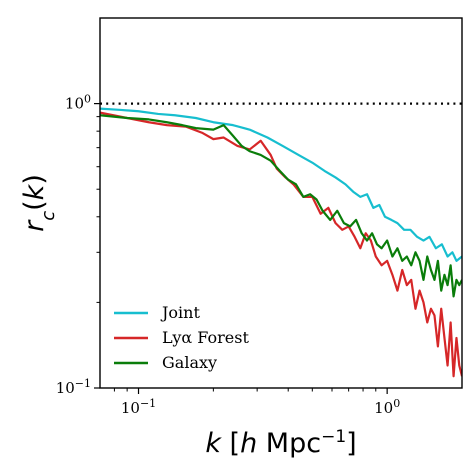 This screenshot has height=474, width=474. What do you see at coordinates (280, 443) in the screenshot?
I see `x-axis-label: k [h Mpc−1]` at bounding box center [280, 443].